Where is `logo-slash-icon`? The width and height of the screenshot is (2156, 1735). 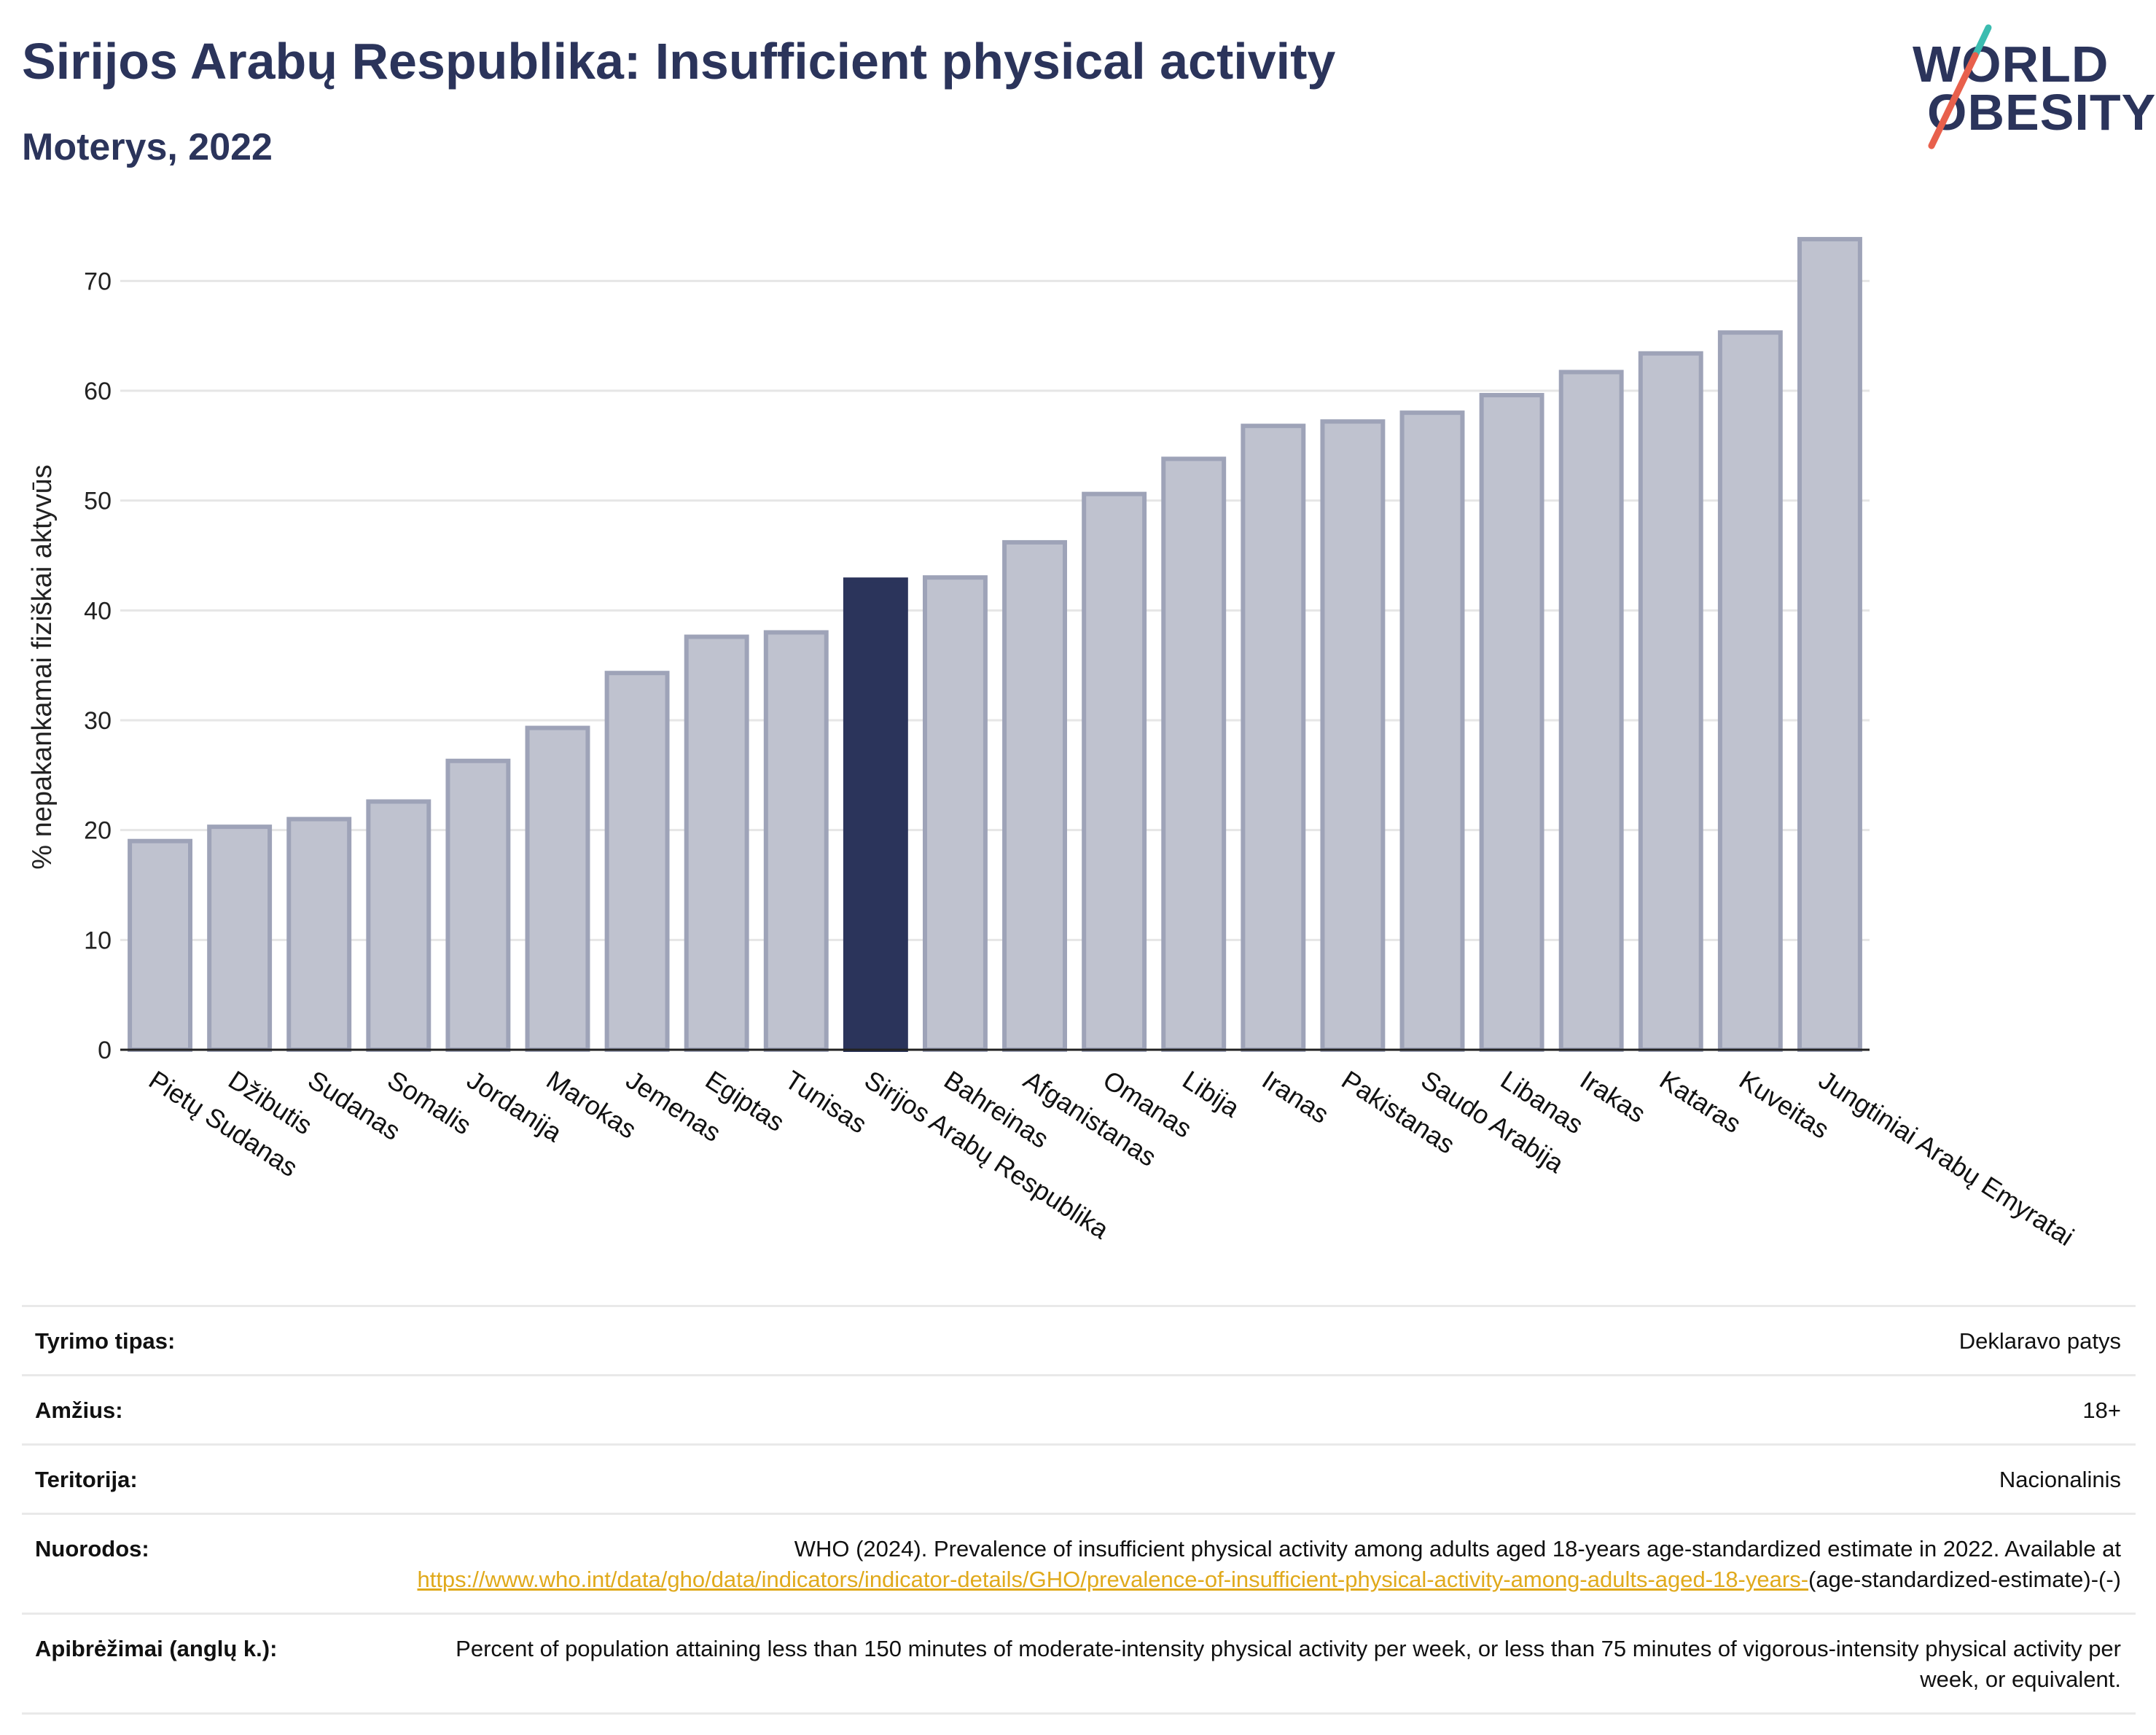
logo-slash-icon is located at coordinates (1960, 86).